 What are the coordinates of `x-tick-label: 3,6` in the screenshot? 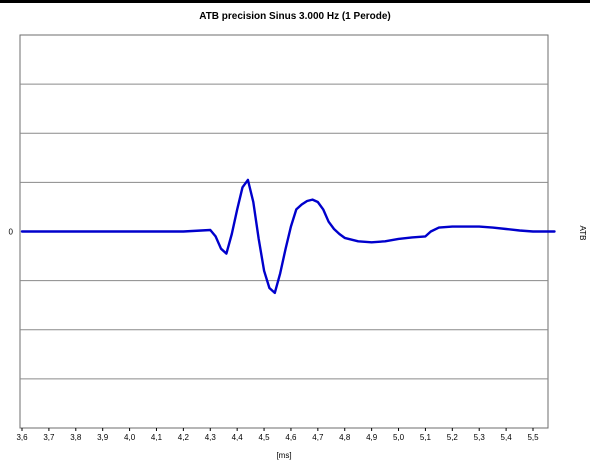 It's located at (22, 437).